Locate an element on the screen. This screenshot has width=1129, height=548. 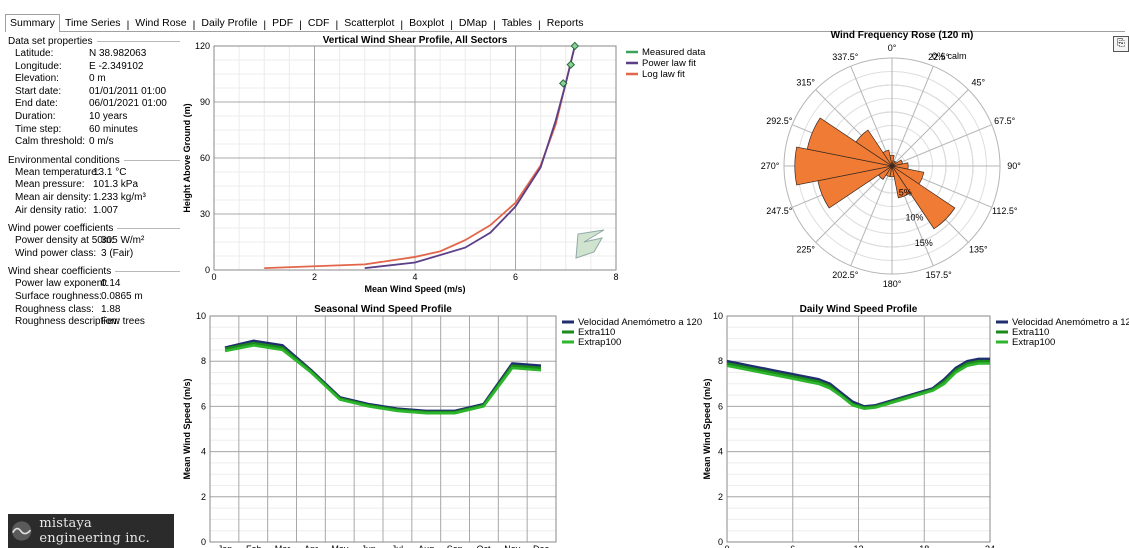
wind-power-title: Wind power coefficients is located at coordinates (61, 229).